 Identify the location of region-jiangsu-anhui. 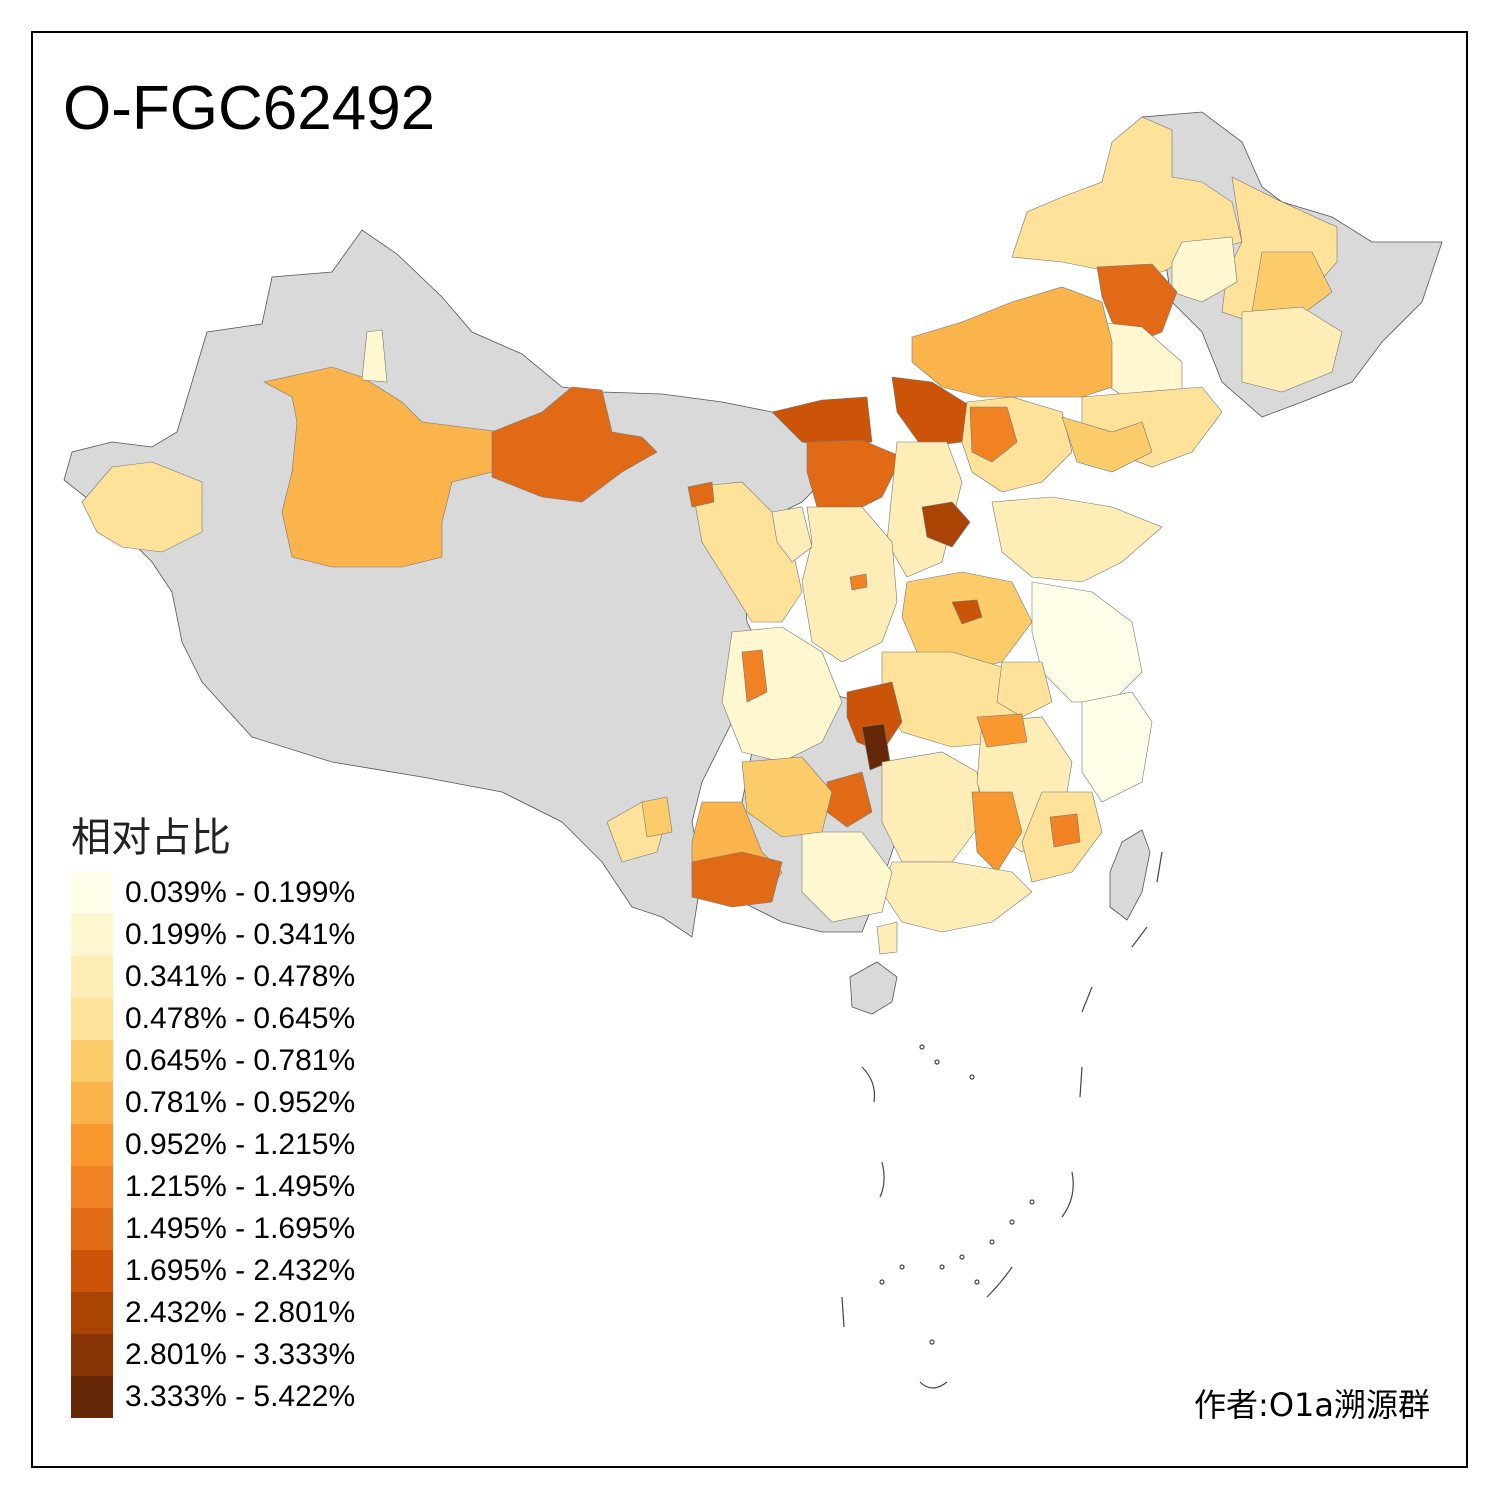
(1087, 642).